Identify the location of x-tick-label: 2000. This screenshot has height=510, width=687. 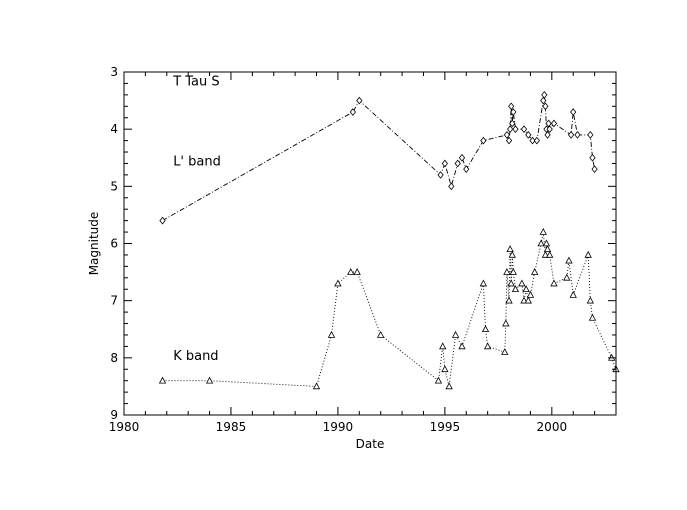
(552, 427).